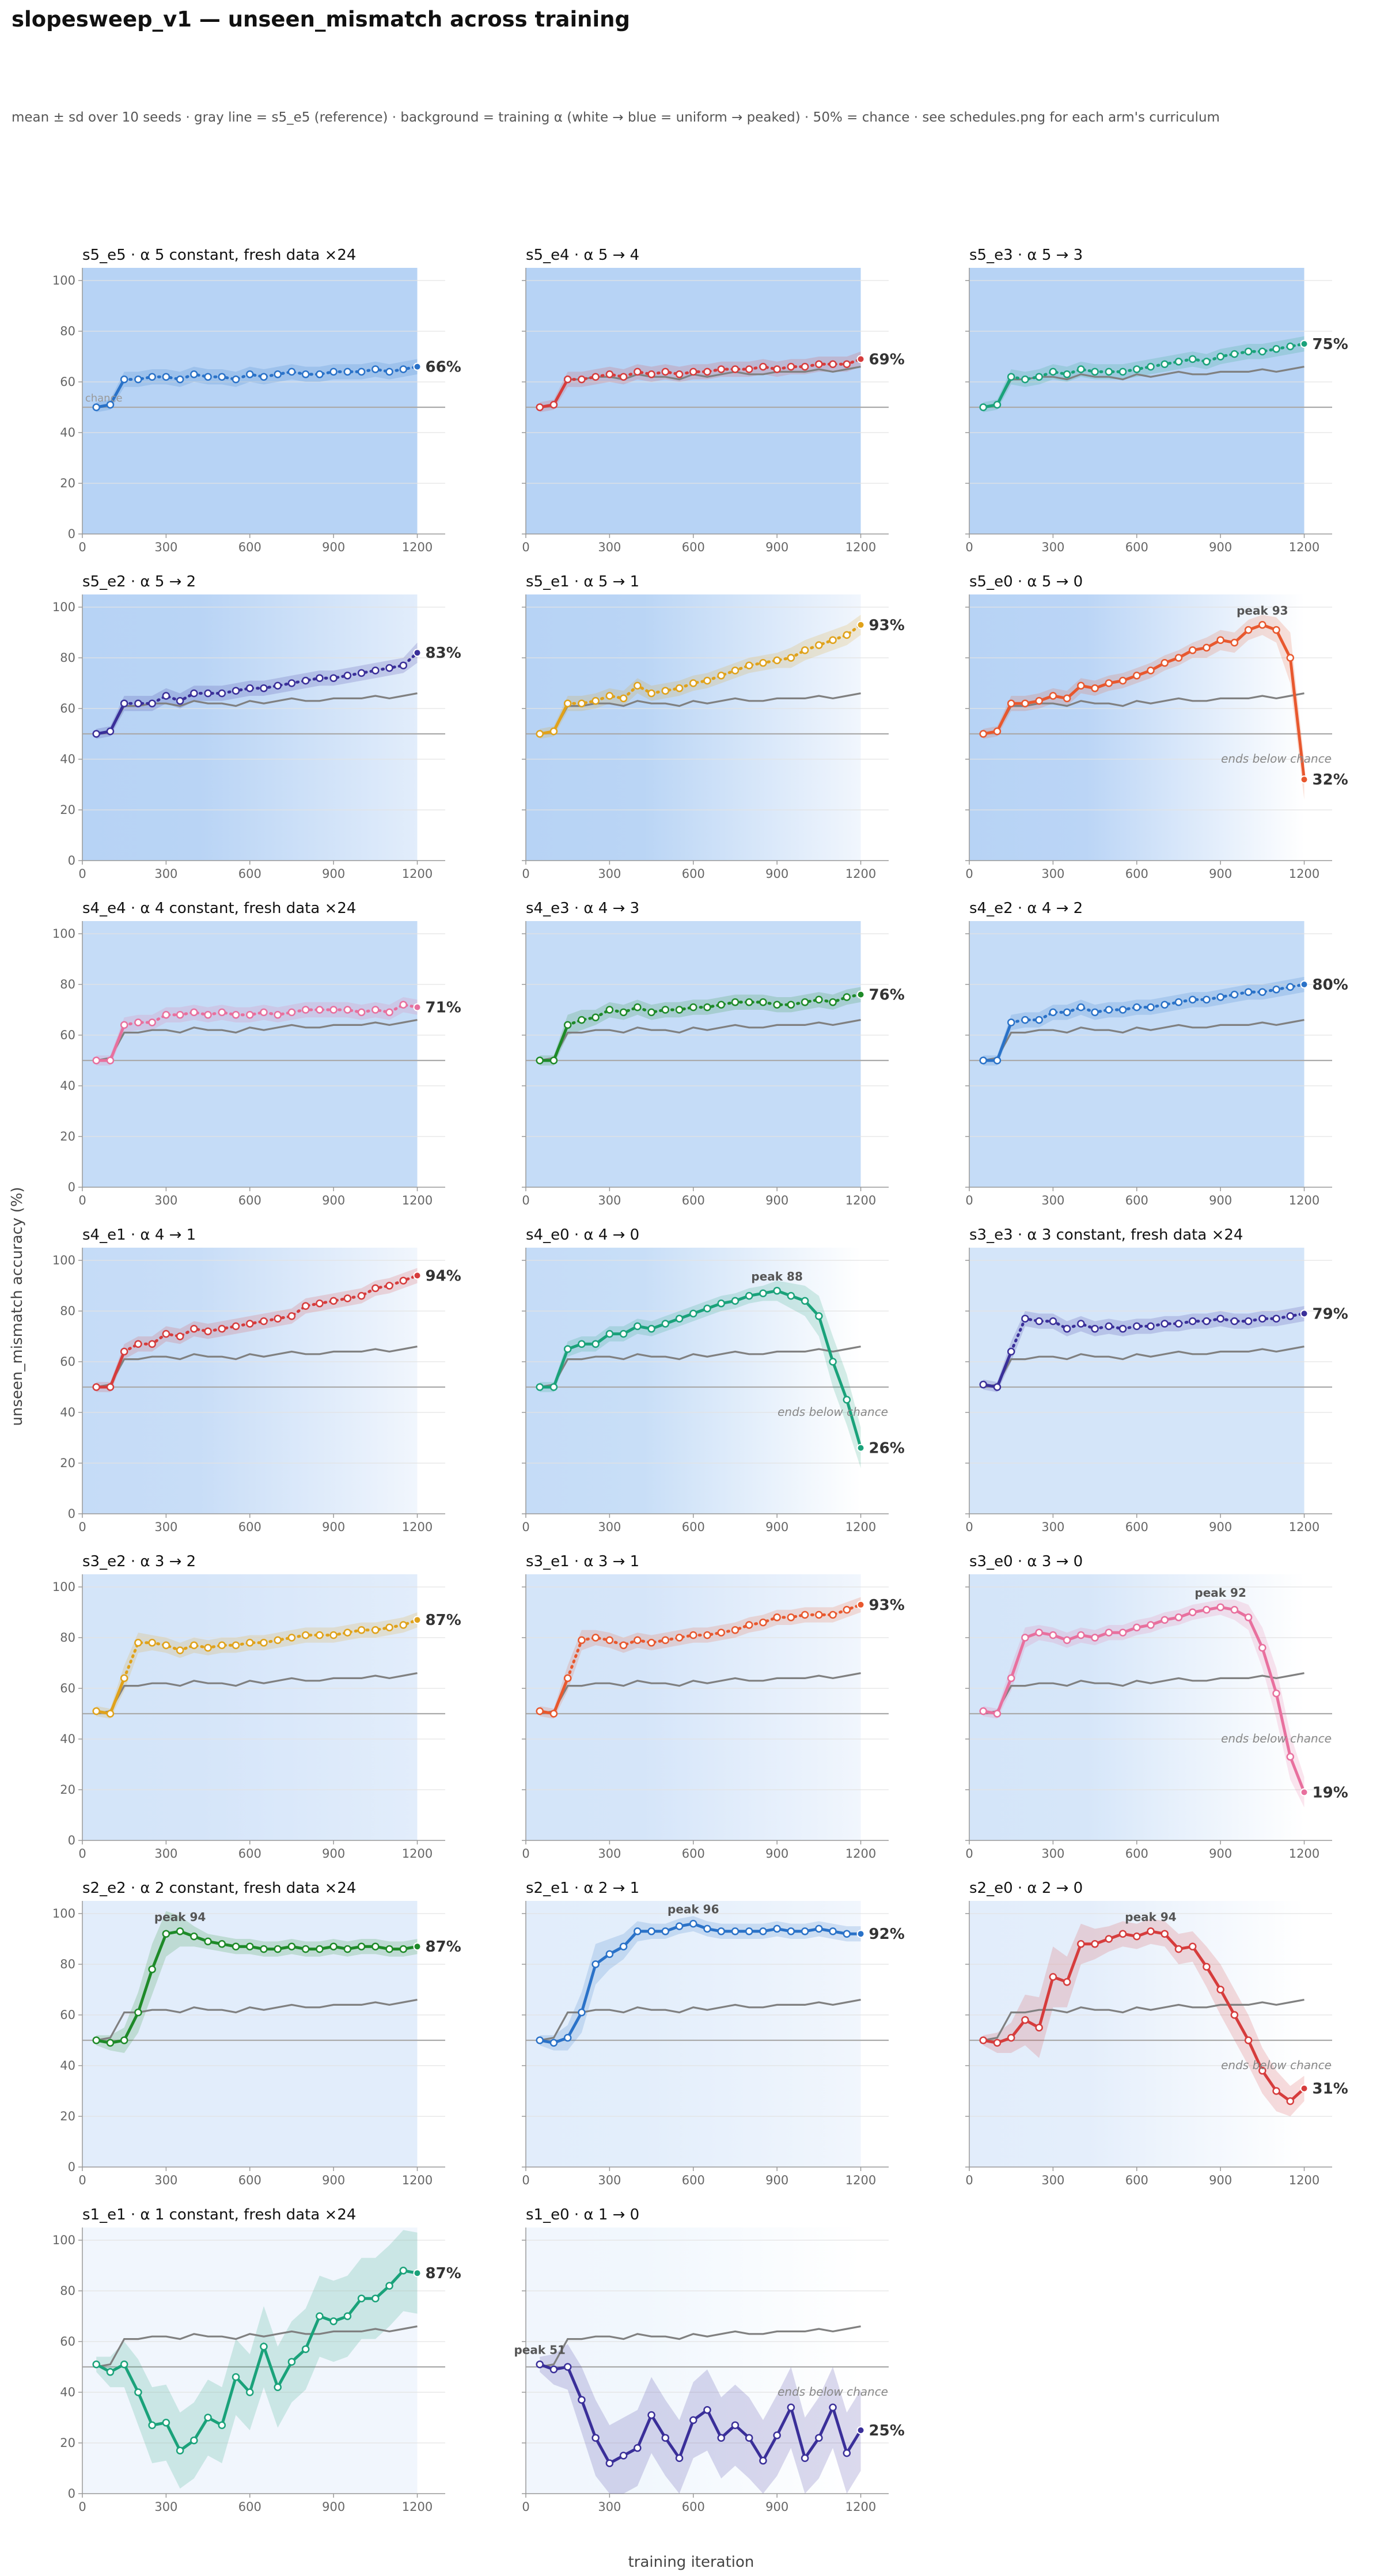 The width and height of the screenshot is (1388, 2576). Describe the element at coordinates (1143, 1021) in the screenshot. I see `sd-band` at that location.